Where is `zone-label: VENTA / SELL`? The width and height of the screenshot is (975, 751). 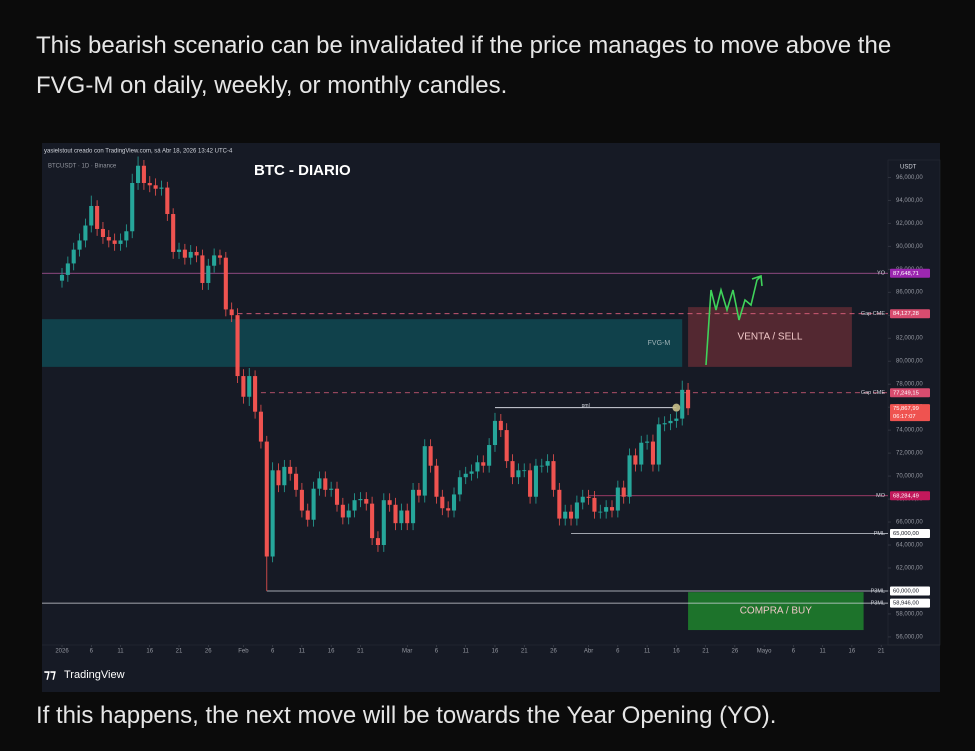
zone-label: VENTA / SELL is located at coordinates (770, 337).